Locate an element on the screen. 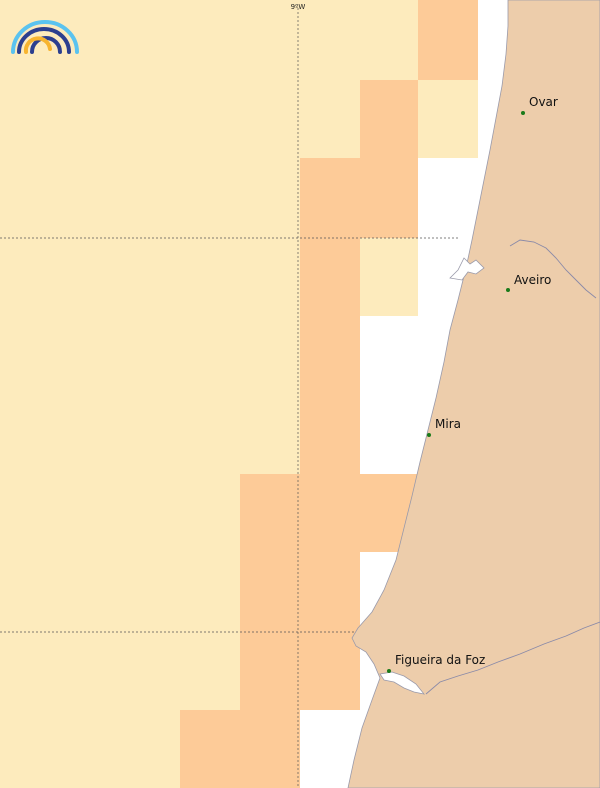  mondego-estuary is located at coordinates (402, 683).